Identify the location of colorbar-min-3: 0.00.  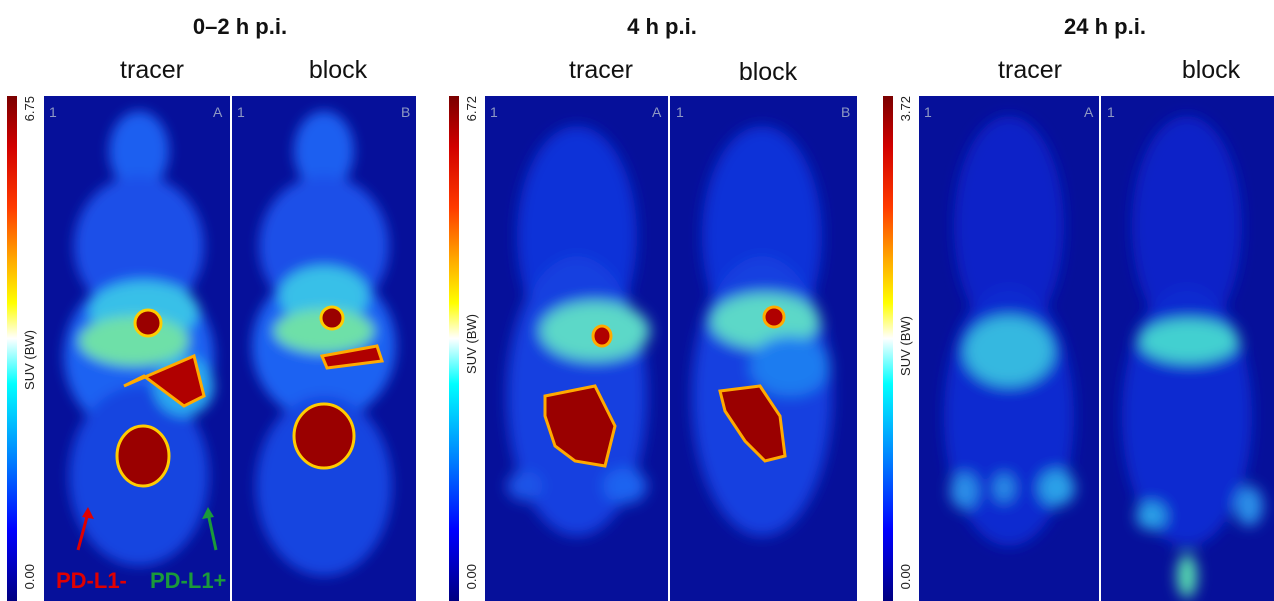
(905, 577).